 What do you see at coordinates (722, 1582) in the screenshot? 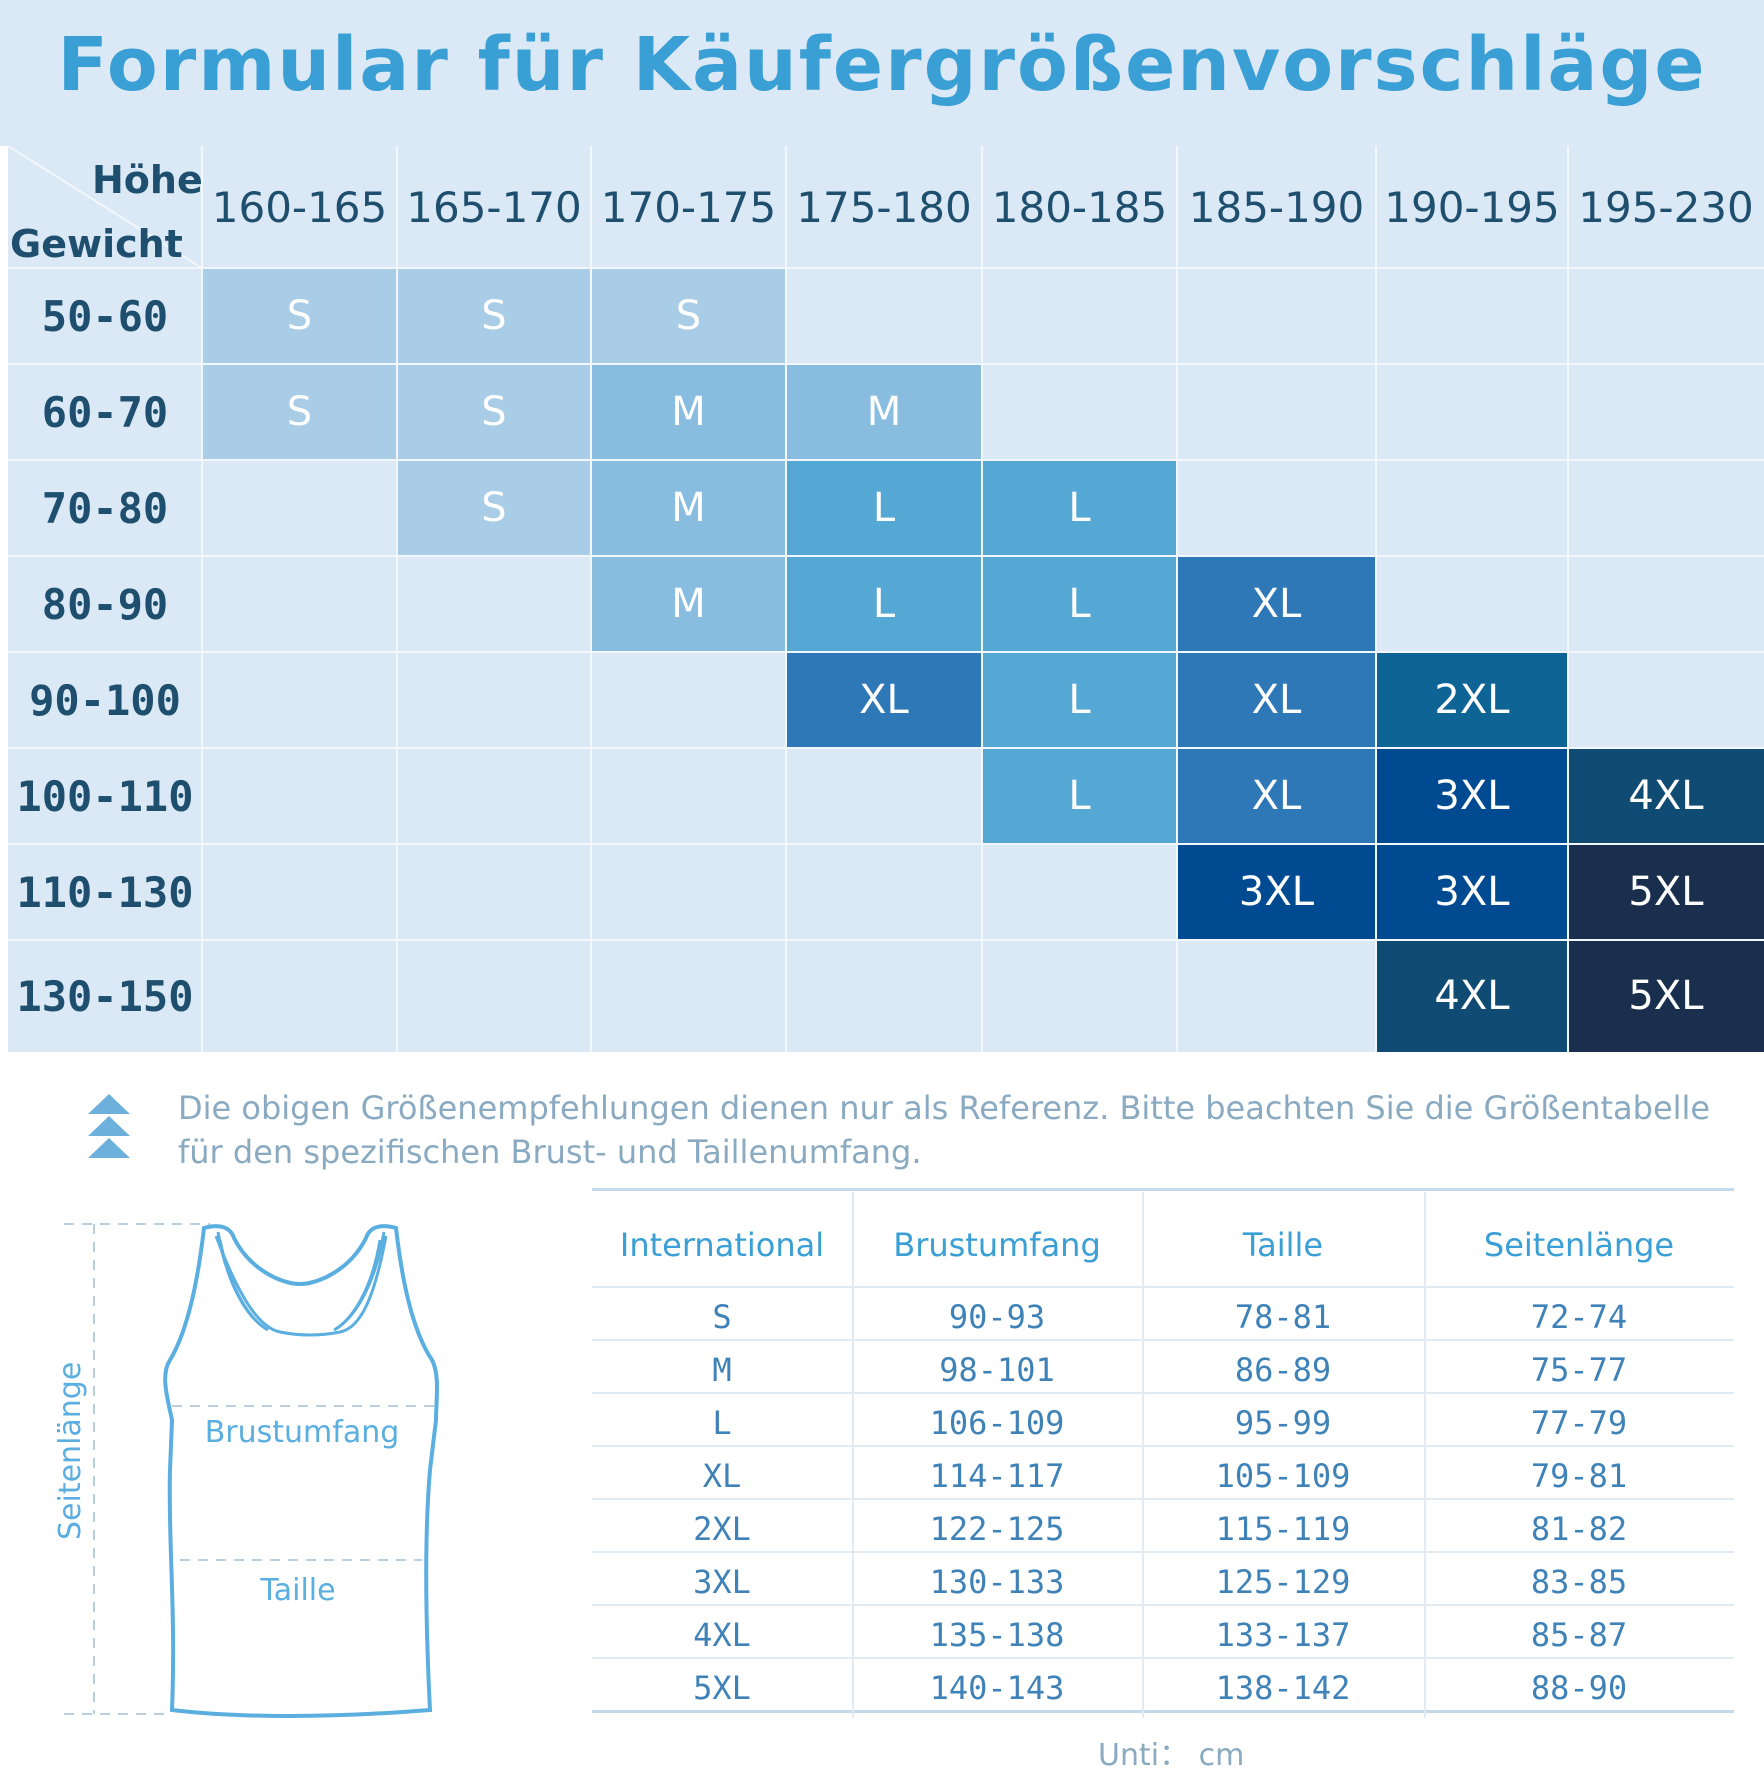
I see `size-table-cell: 3XL` at bounding box center [722, 1582].